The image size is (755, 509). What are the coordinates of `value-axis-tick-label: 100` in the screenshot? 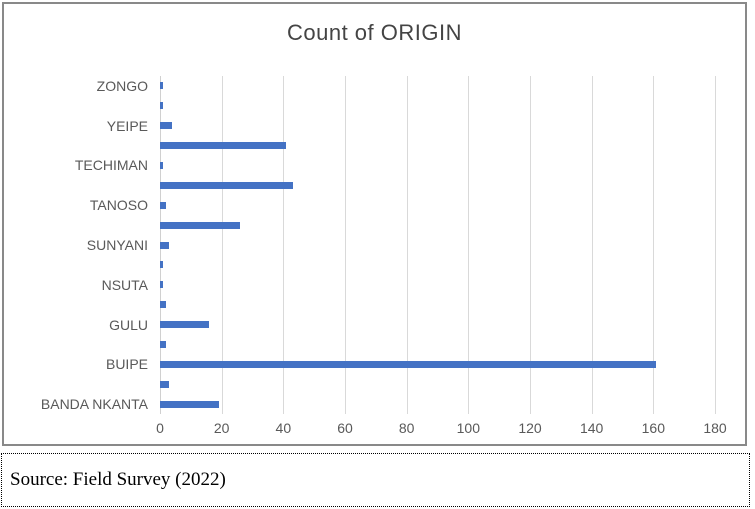 It's located at (468, 428).